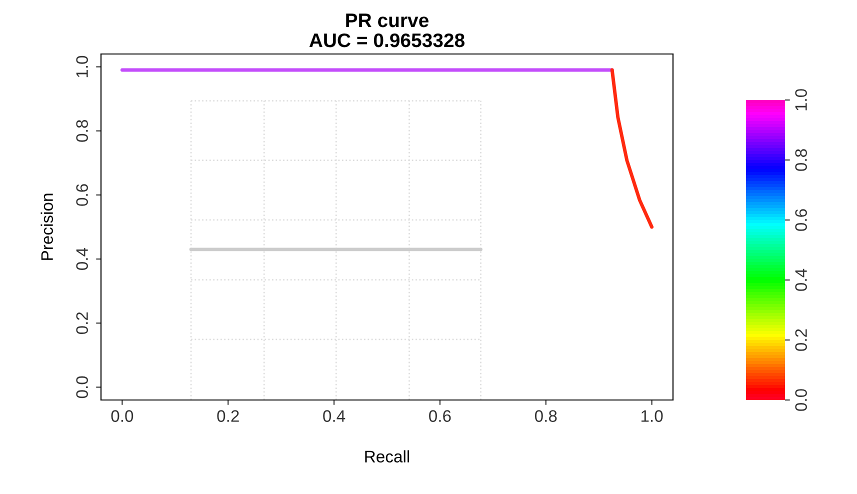 The image size is (857, 494). What do you see at coordinates (801, 279) in the screenshot?
I see `color-bar-label: 0.4` at bounding box center [801, 279].